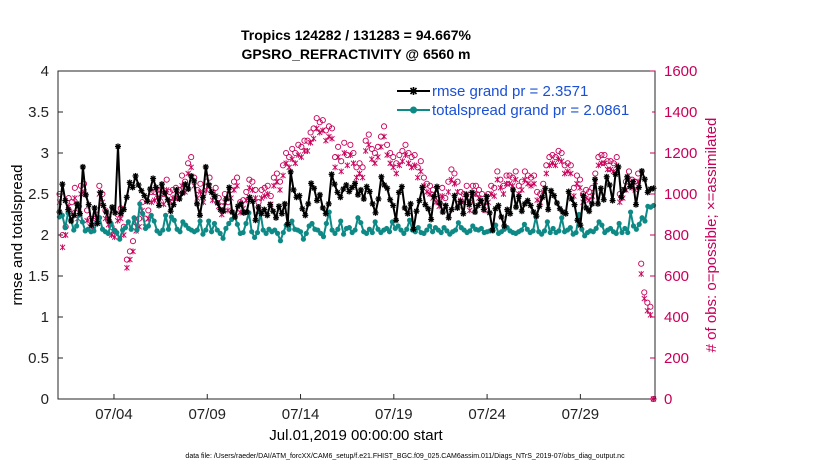  Describe the element at coordinates (581, 414) in the screenshot. I see `x-tick-label: 07/29` at that location.